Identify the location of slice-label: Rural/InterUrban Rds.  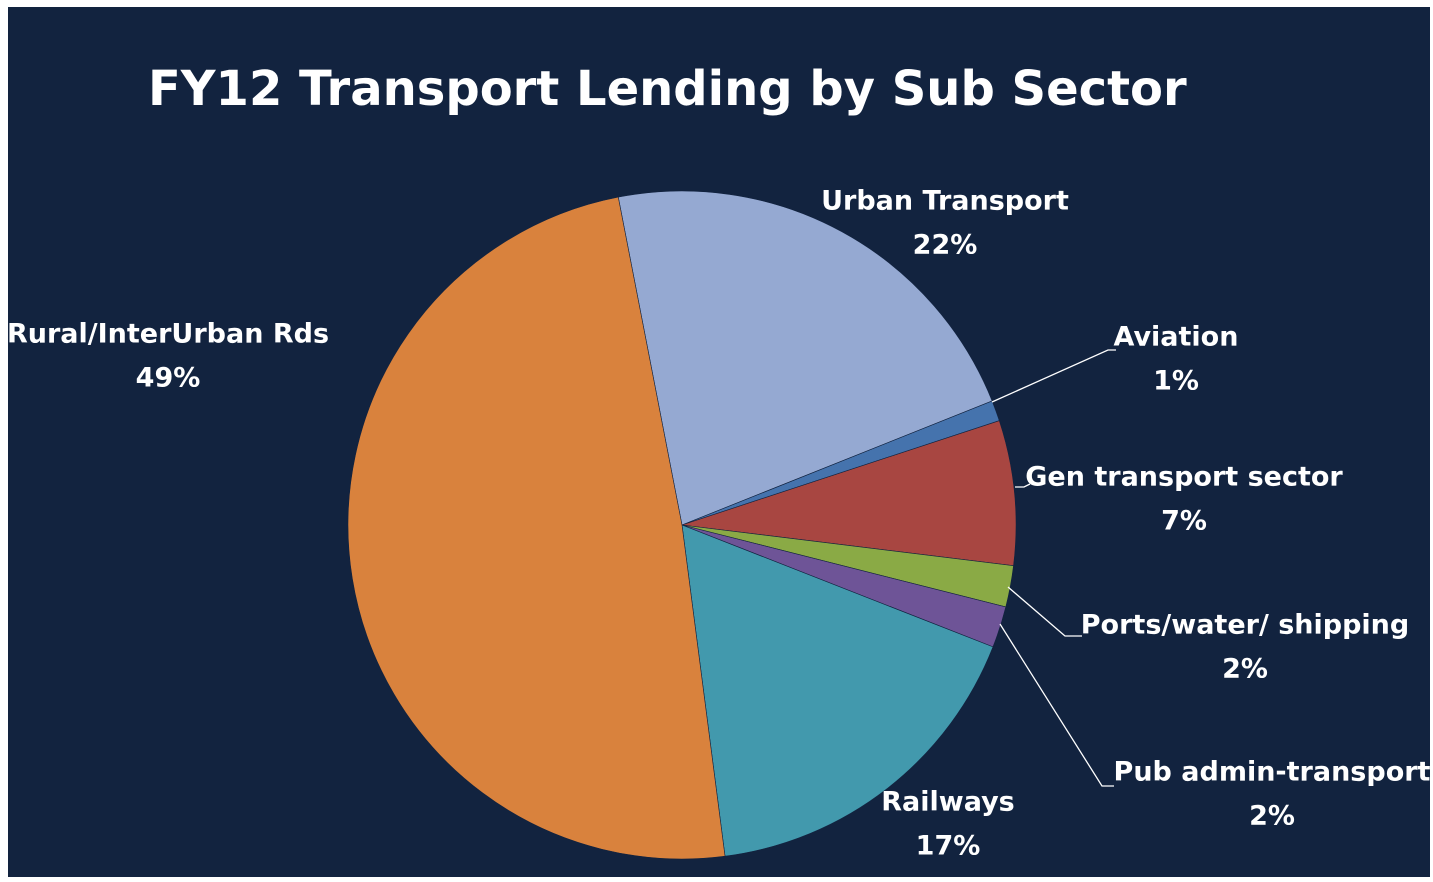
(168, 334).